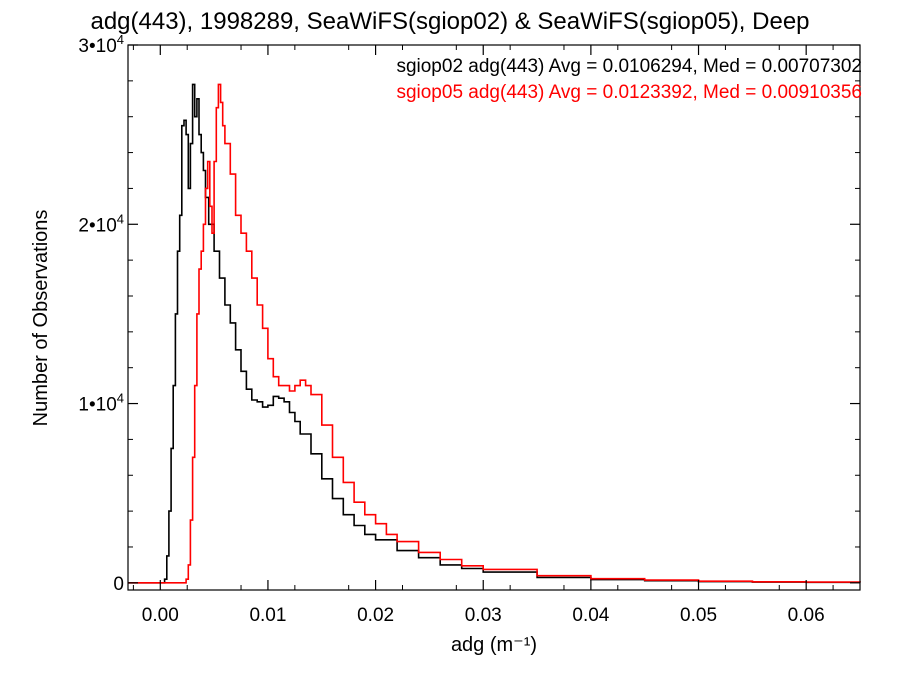  I want to click on y-axis-label: Number of Observations, so click(41, 318).